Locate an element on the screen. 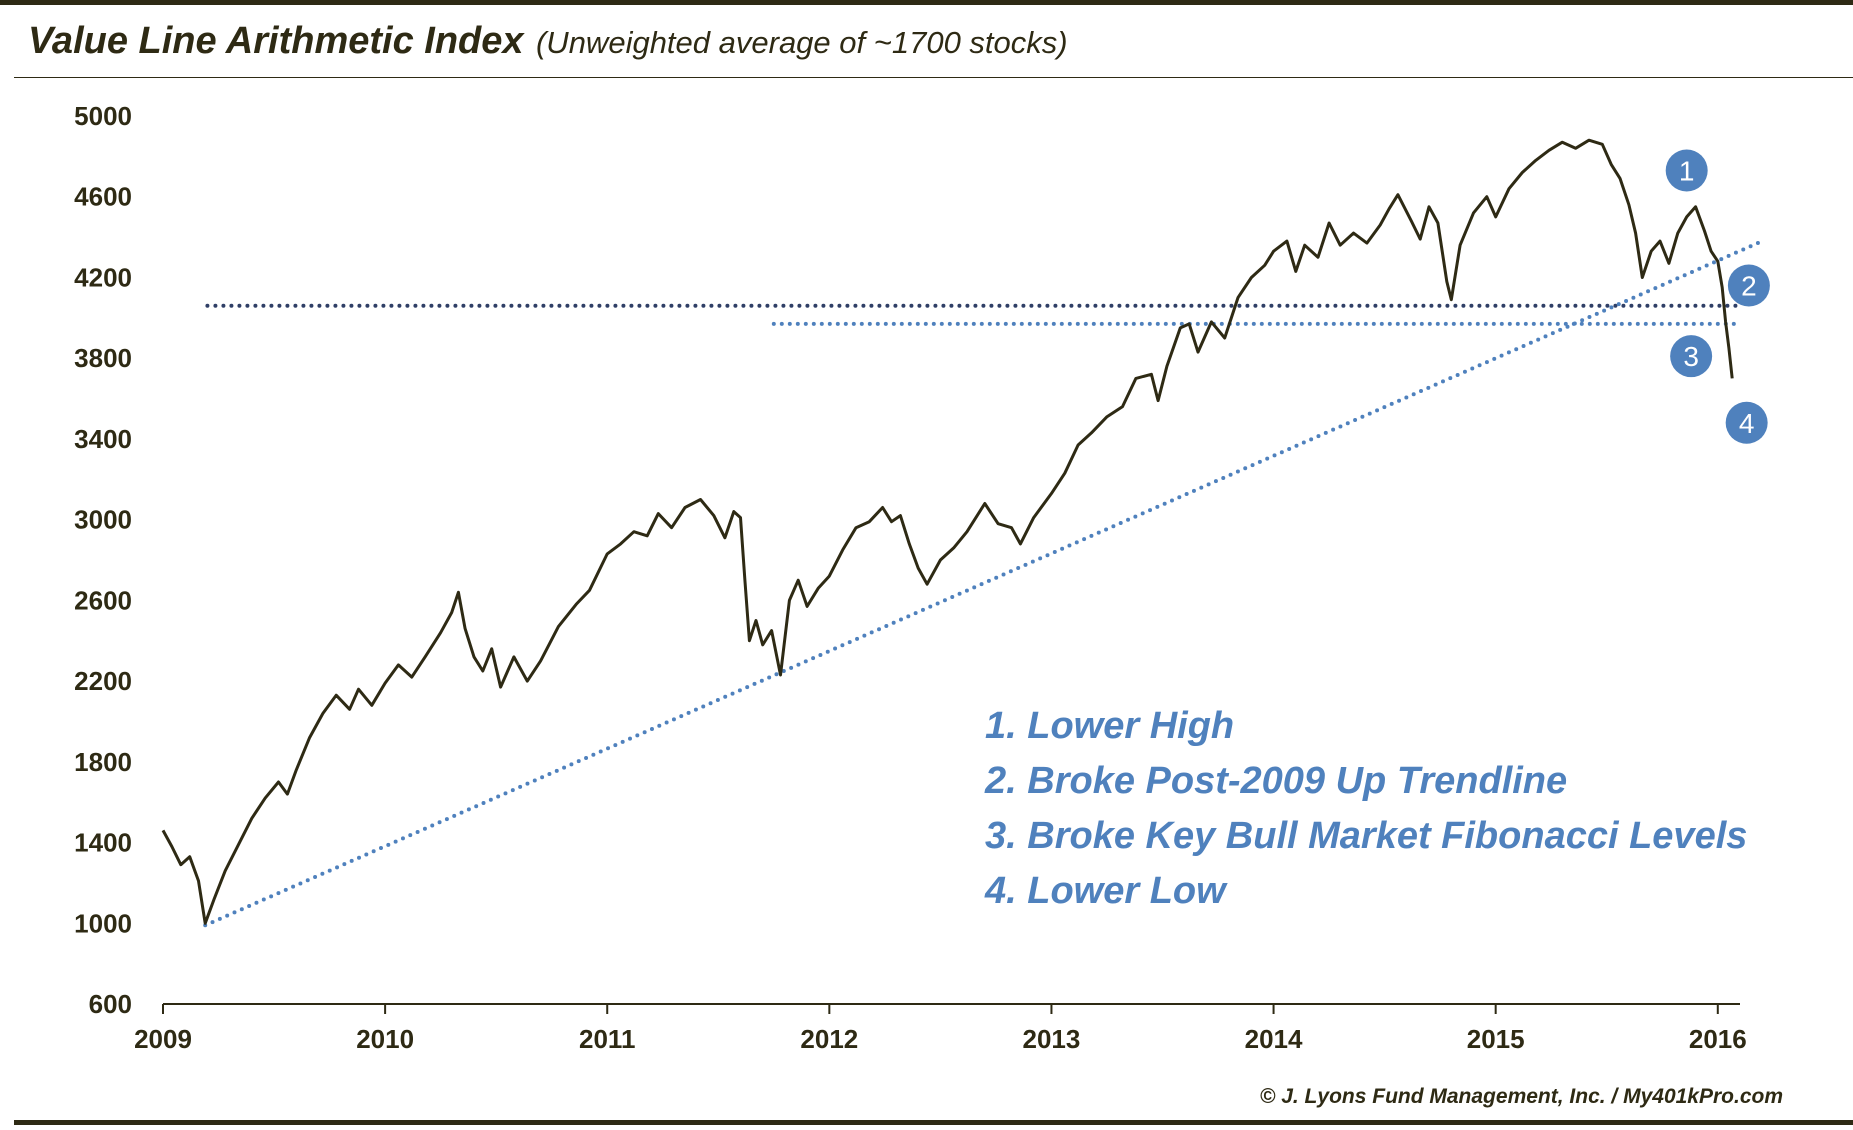 The width and height of the screenshot is (1853, 1130). marker-label: 1 is located at coordinates (1687, 170).